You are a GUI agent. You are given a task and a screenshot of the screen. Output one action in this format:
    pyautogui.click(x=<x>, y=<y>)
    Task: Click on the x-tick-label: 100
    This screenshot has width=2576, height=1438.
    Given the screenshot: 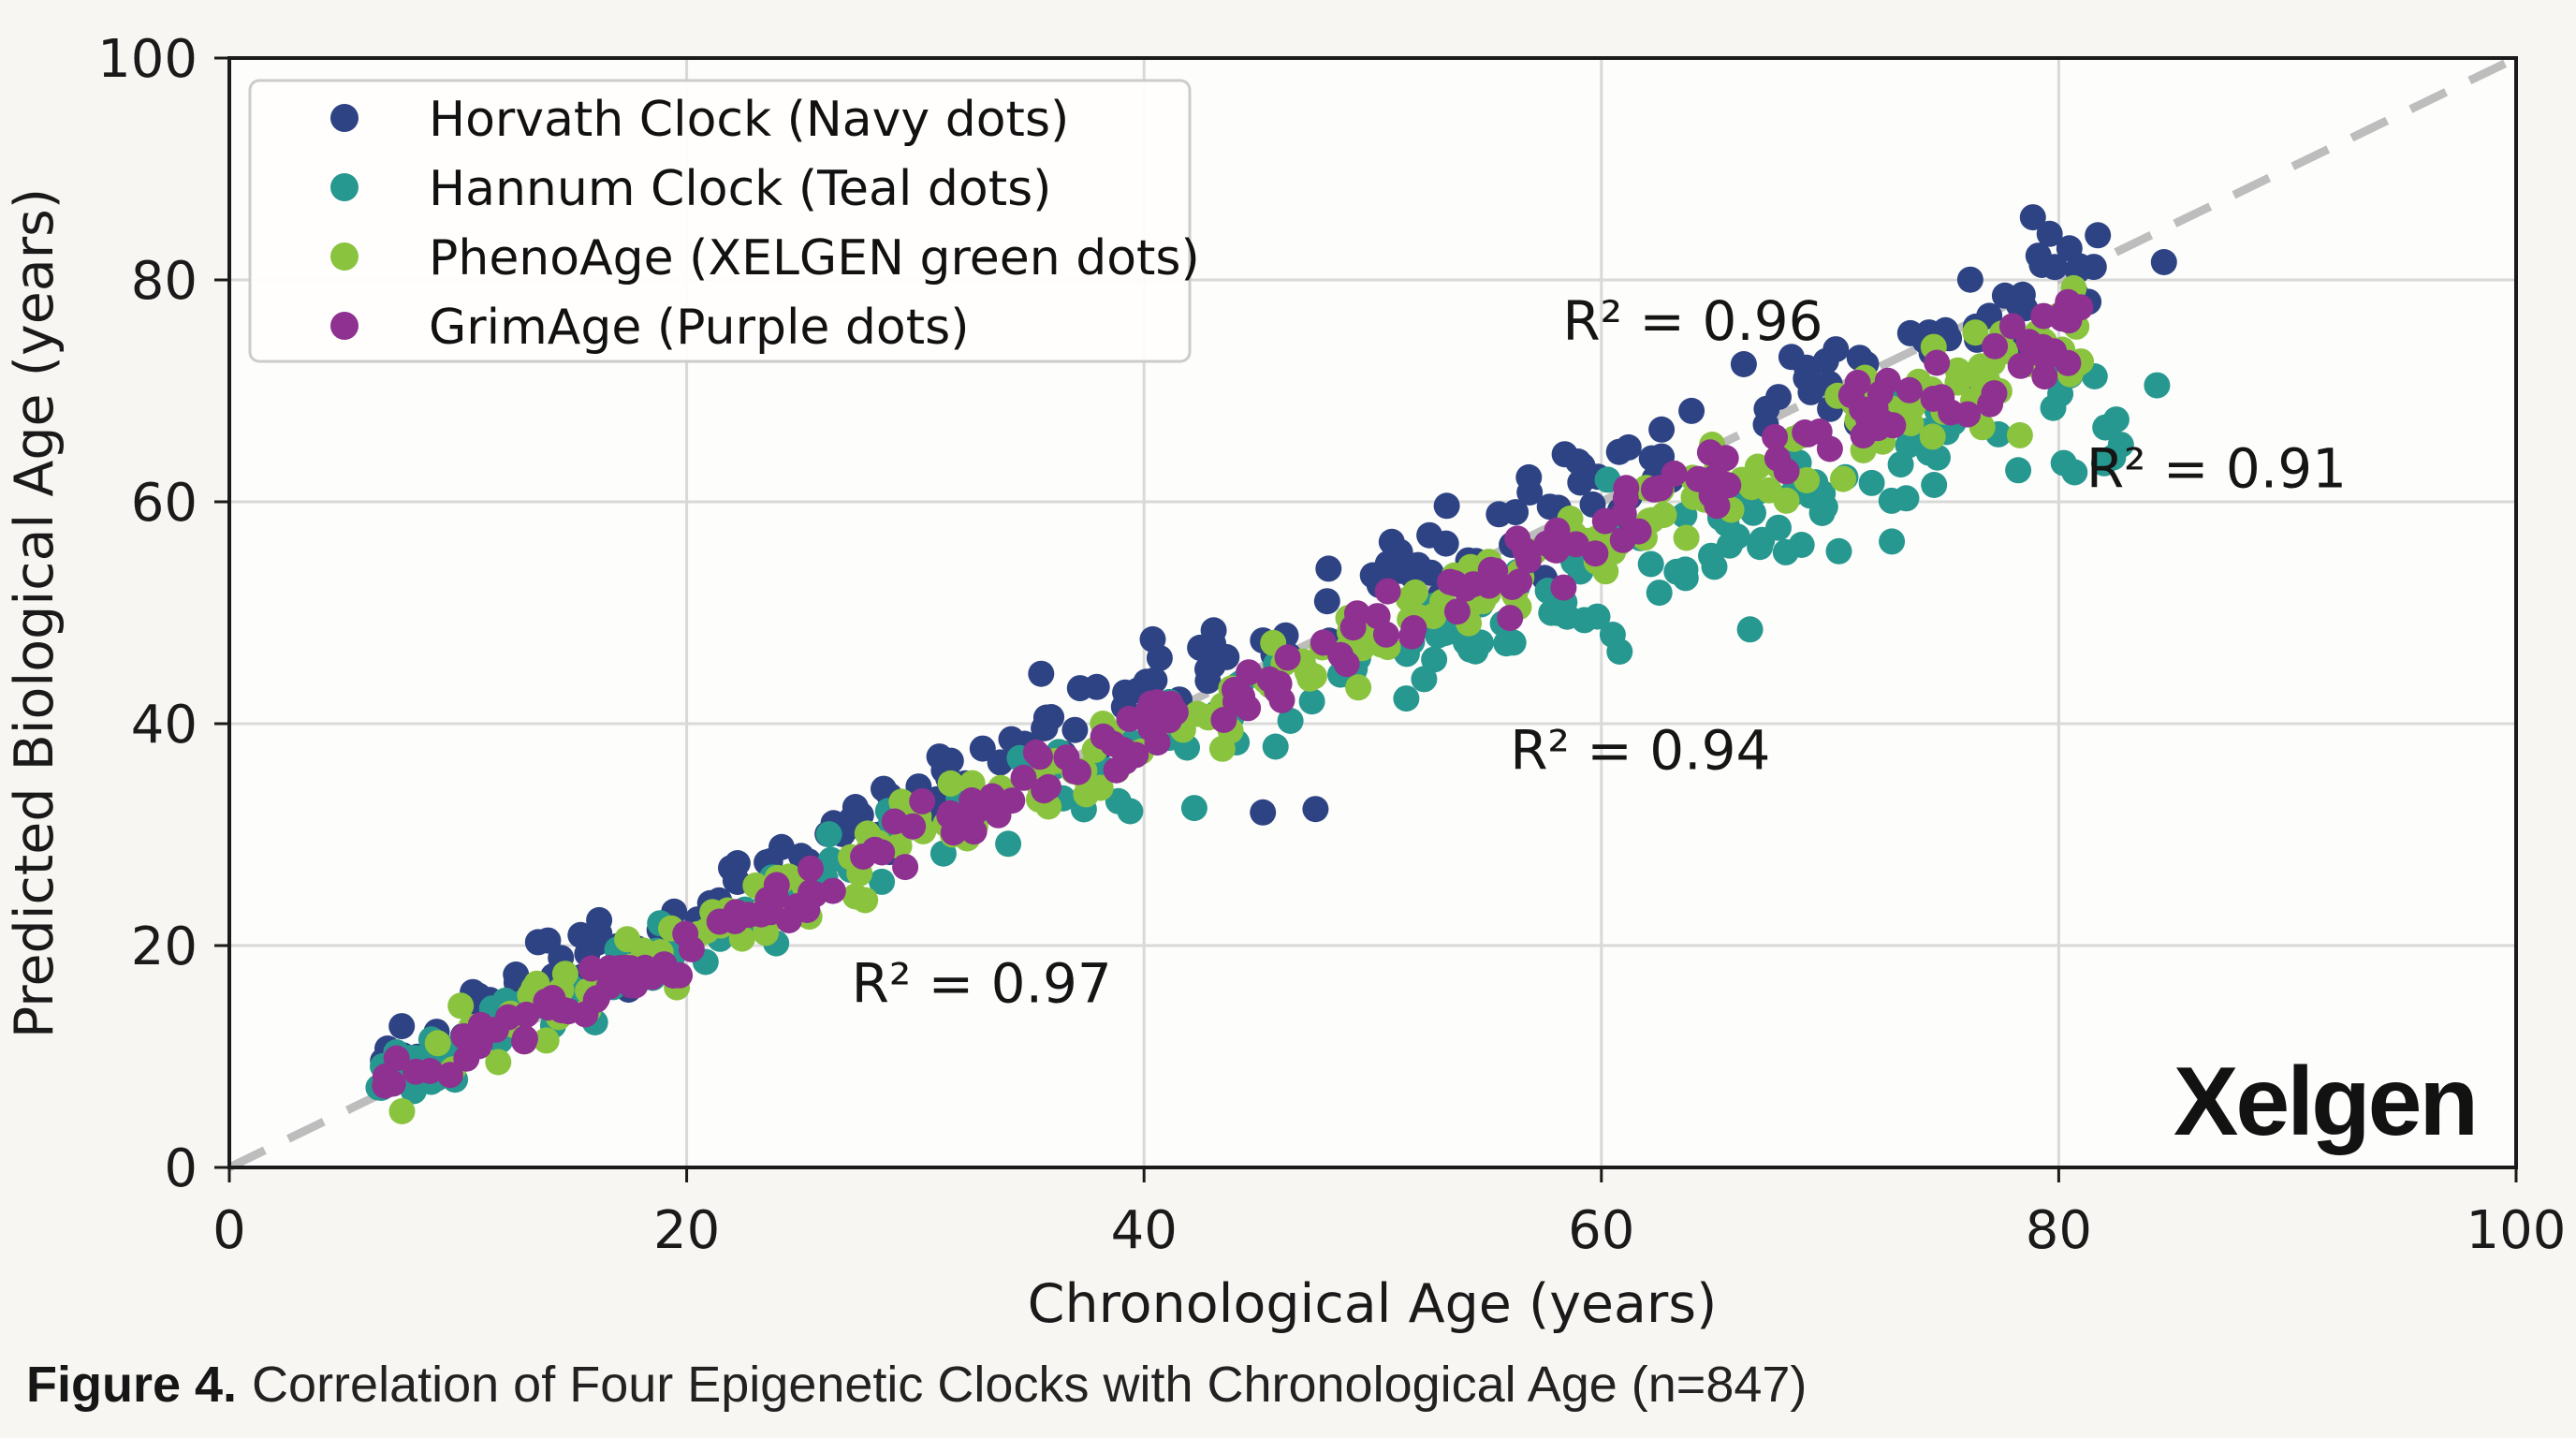 What is the action you would take?
    pyautogui.click(x=2516, y=1230)
    